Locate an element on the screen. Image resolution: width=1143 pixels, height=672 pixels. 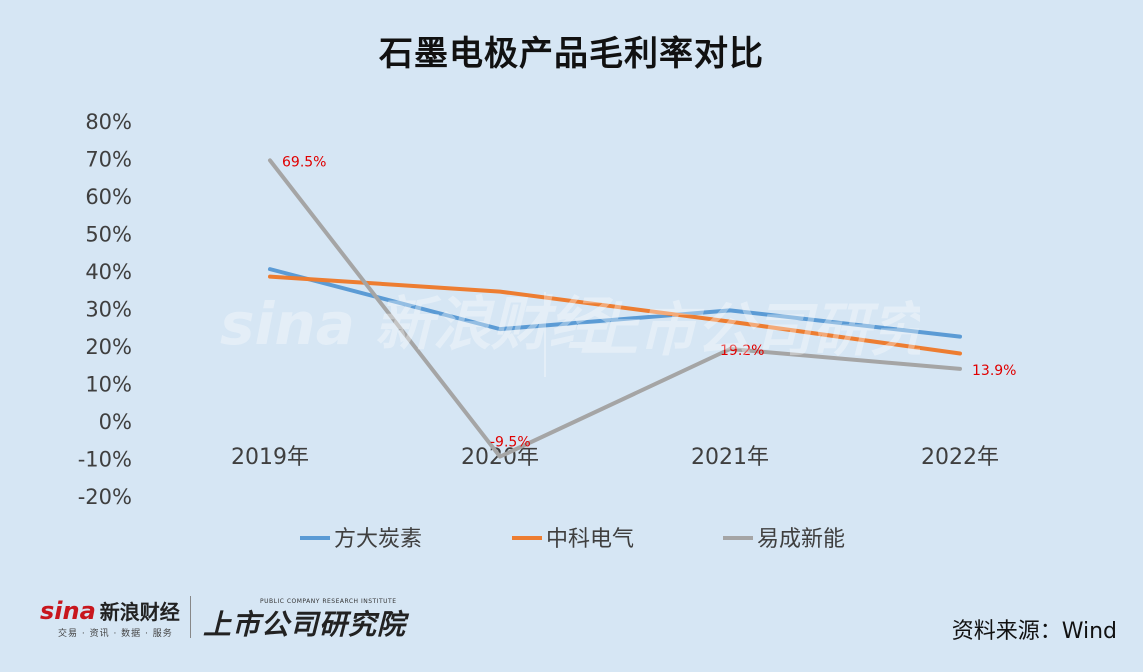
y-tick-label: -10% is located at coordinates (105, 460).